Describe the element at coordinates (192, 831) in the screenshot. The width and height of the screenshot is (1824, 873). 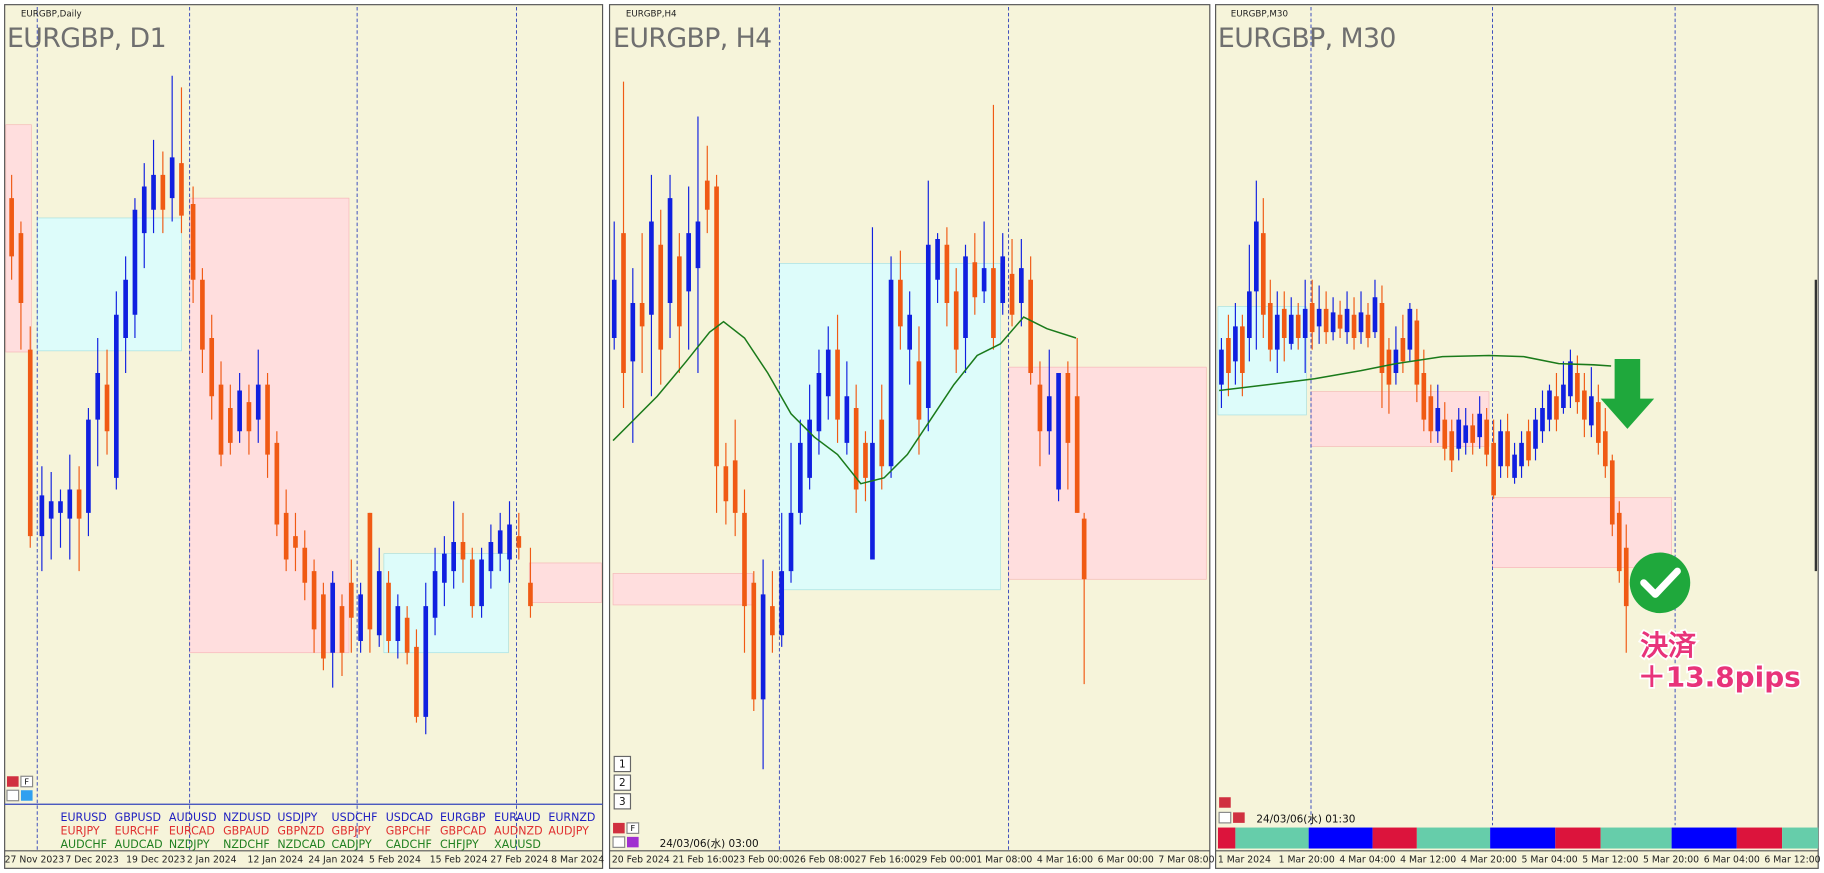
I see `symbol-link: EURCAD` at that location.